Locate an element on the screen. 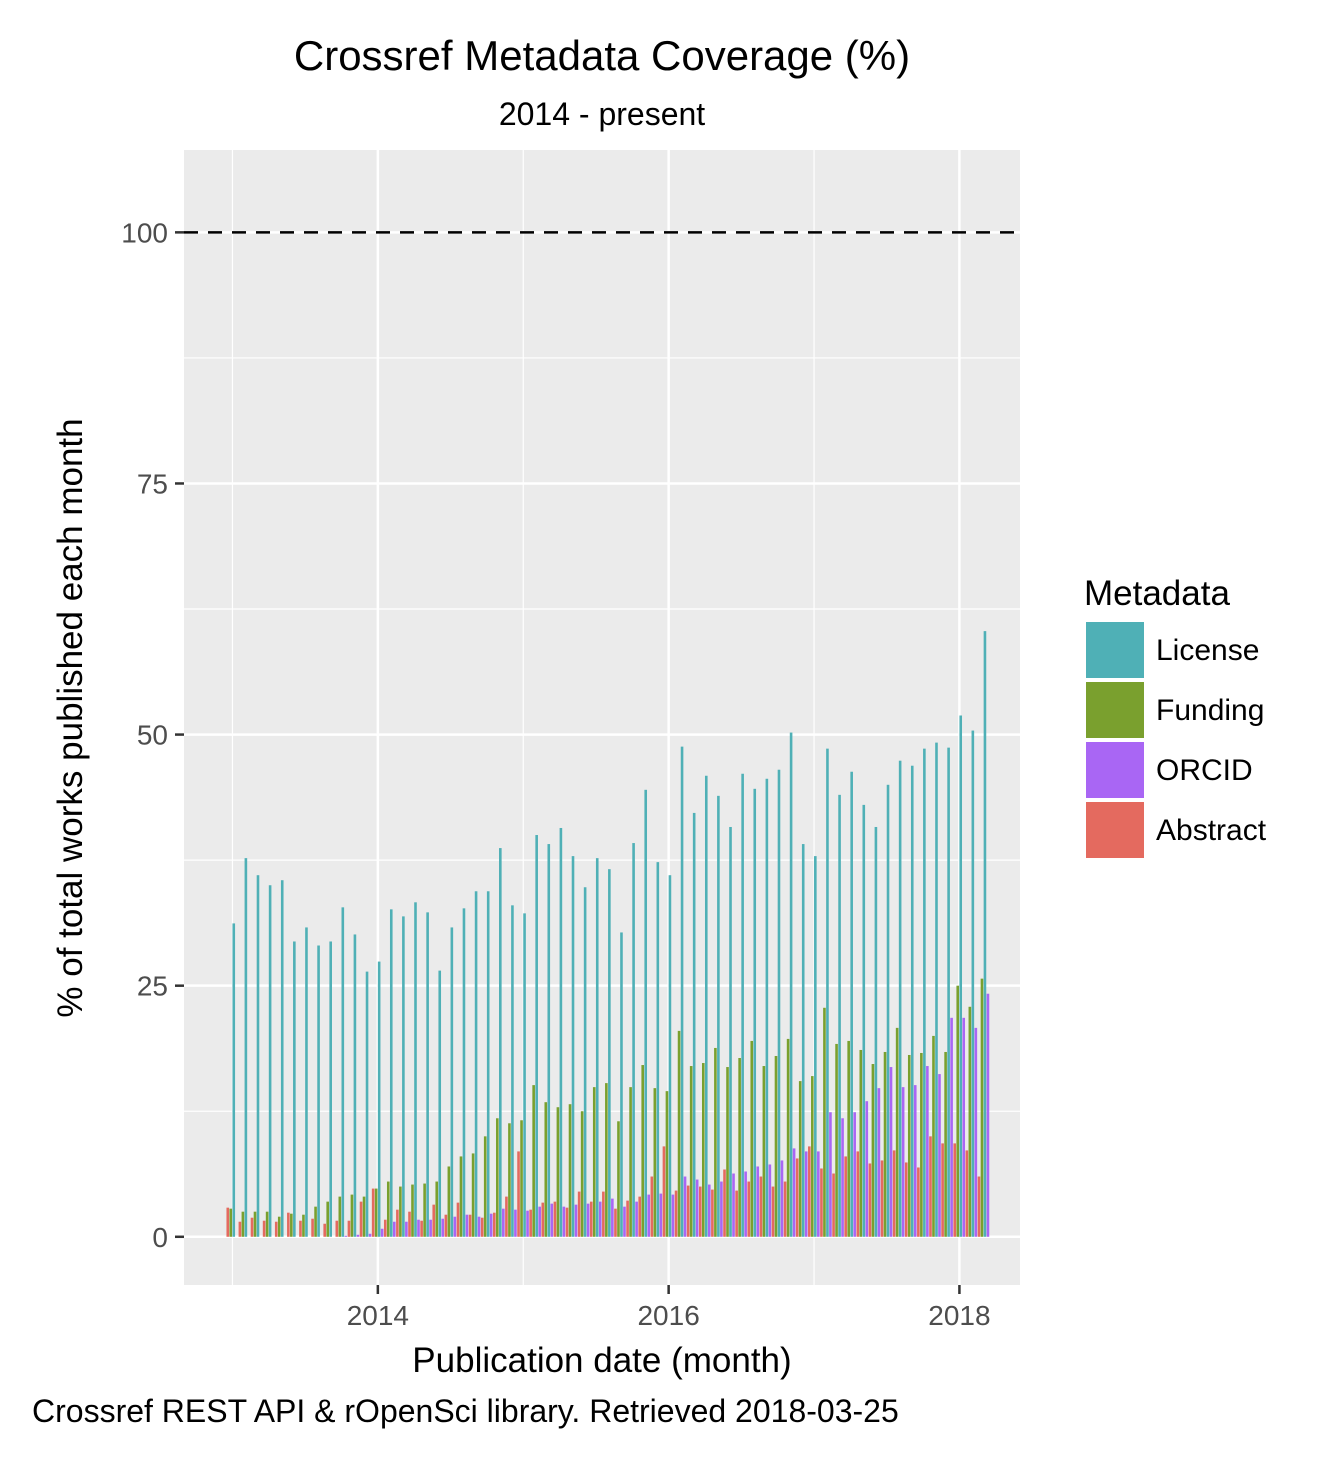 This screenshot has width=1324, height=1459. y-tick-label: 0 is located at coordinates (160, 1237).